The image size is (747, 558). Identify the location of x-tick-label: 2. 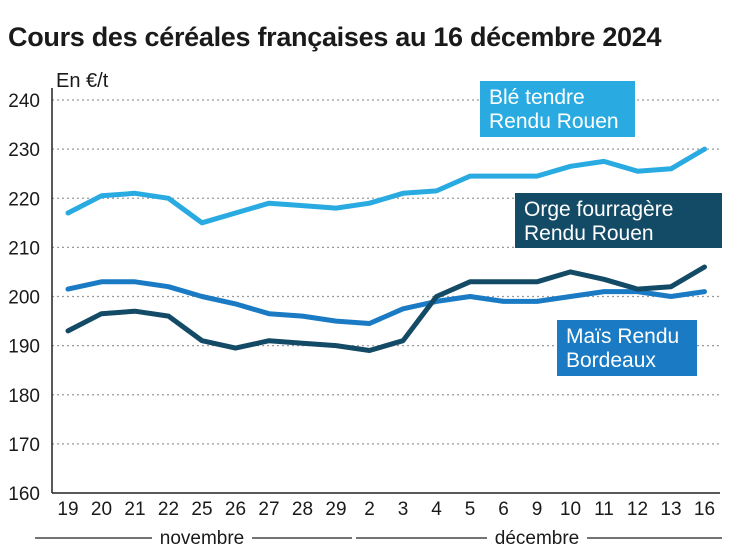
(369, 509).